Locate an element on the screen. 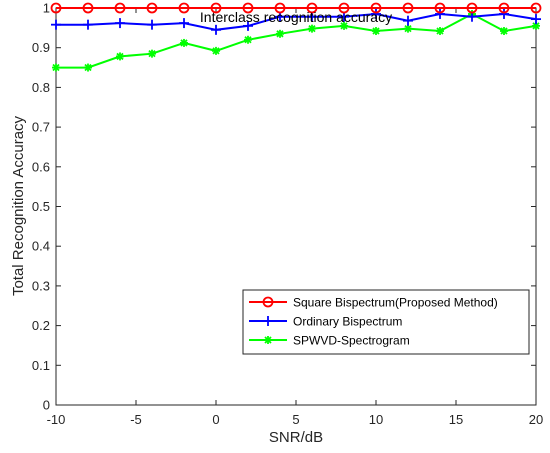 The height and width of the screenshot is (453, 550). y-tick-label: 1 is located at coordinates (46, 8).